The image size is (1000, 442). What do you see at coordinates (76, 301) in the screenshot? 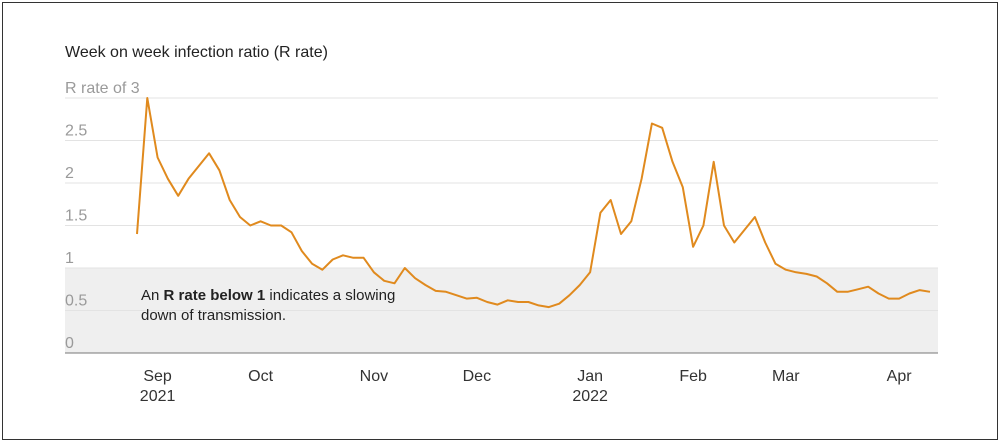
I see `y-tick-label: 0.5` at bounding box center [76, 301].